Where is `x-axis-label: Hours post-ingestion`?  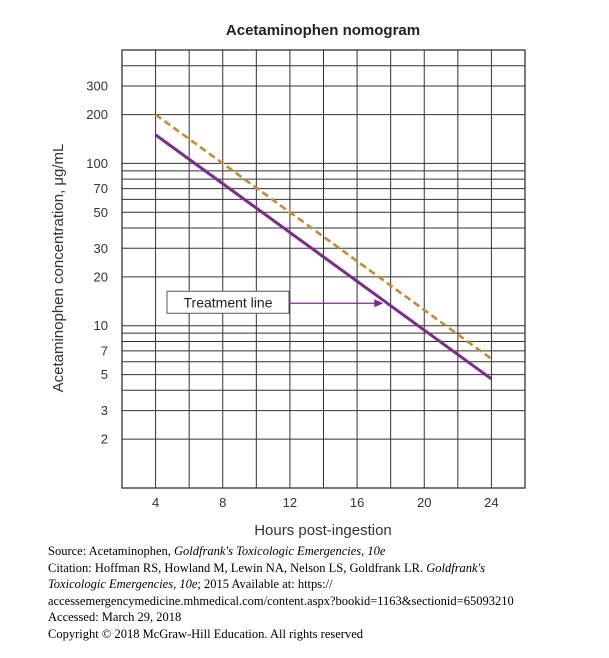 x-axis-label: Hours post-ingestion is located at coordinates (323, 530).